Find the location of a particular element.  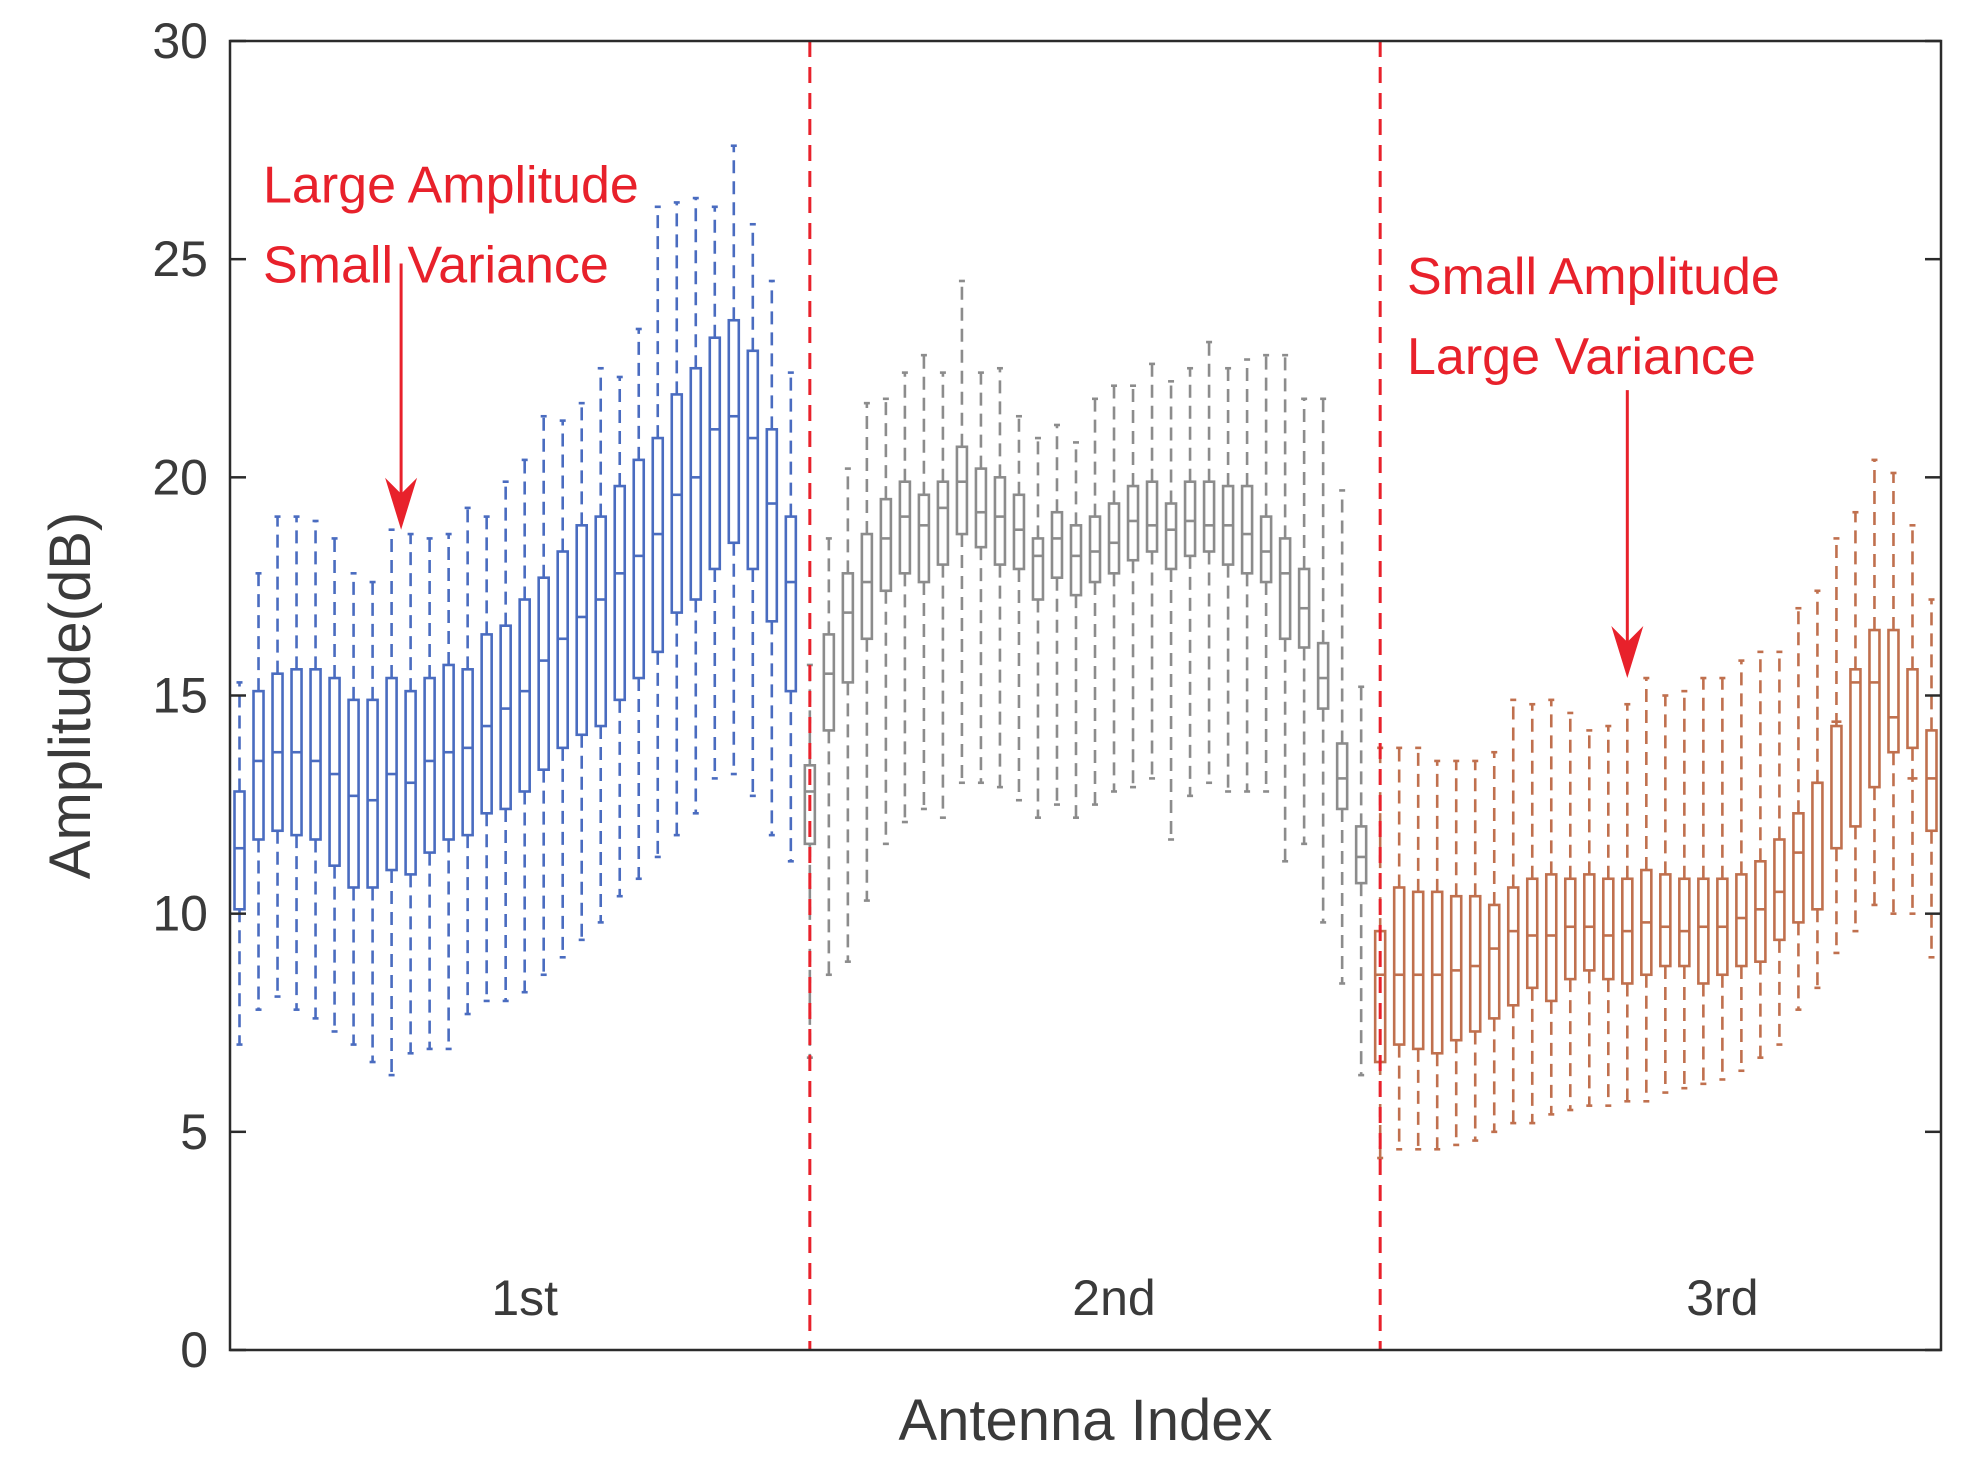

annotation-line: Small Amplitude is located at coordinates (1593, 277).